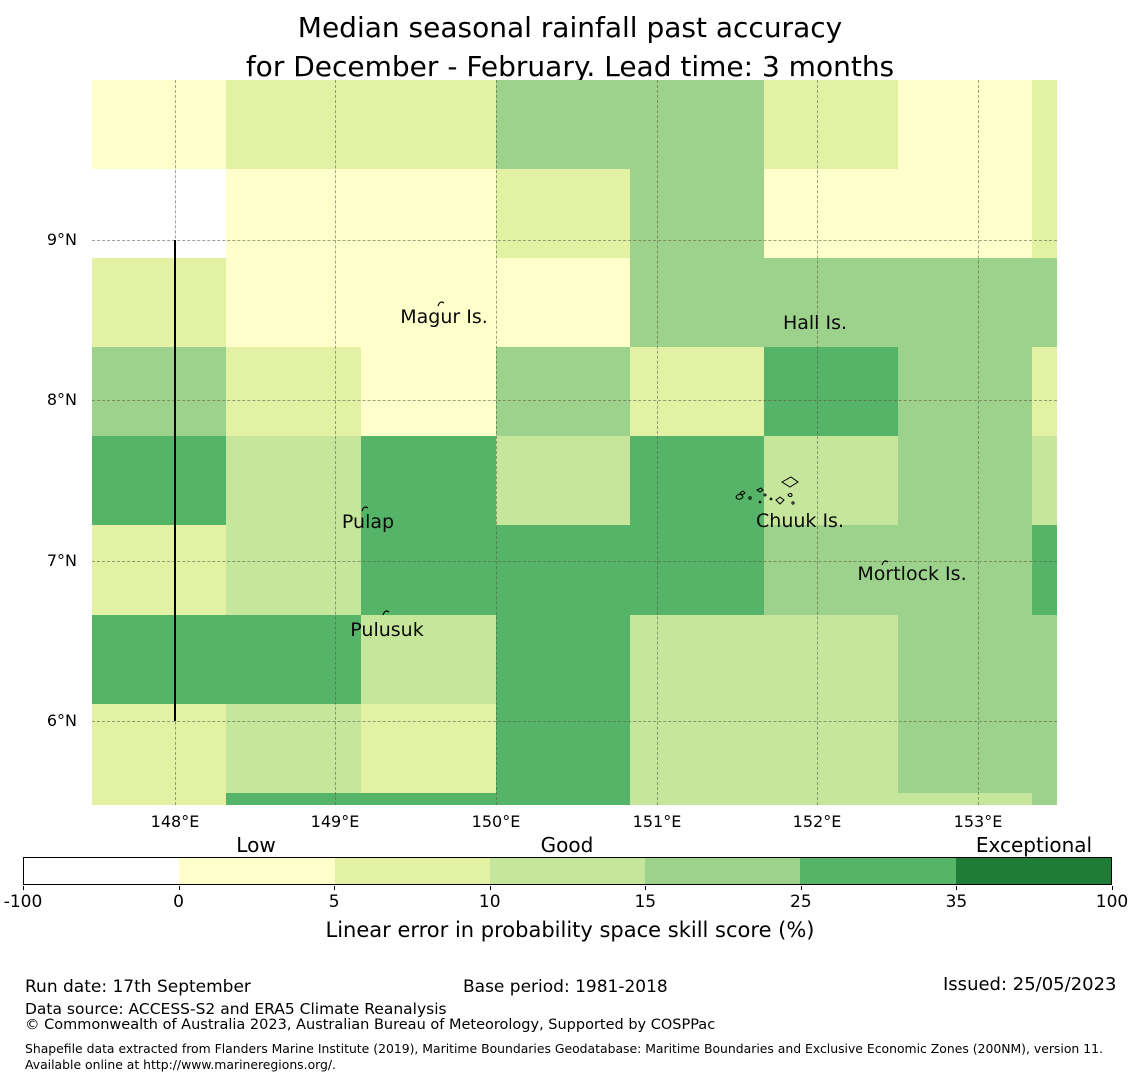  What do you see at coordinates (256, 845) in the screenshot?
I see `legend-category-low: Low` at bounding box center [256, 845].